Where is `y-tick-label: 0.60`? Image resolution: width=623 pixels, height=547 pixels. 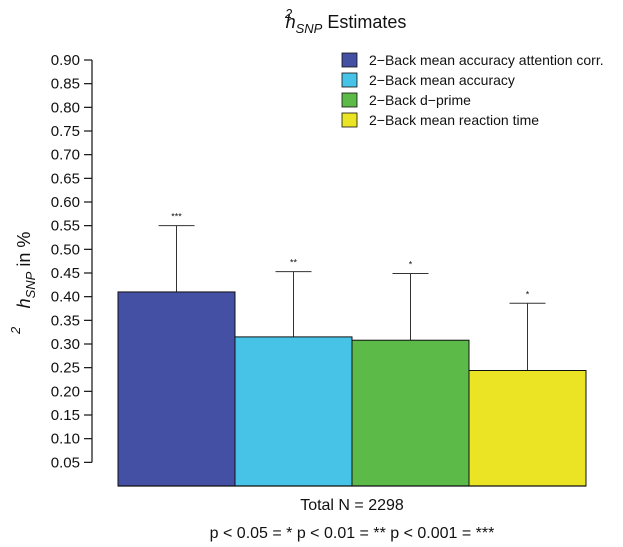 y-tick-label: 0.60 is located at coordinates (65, 202).